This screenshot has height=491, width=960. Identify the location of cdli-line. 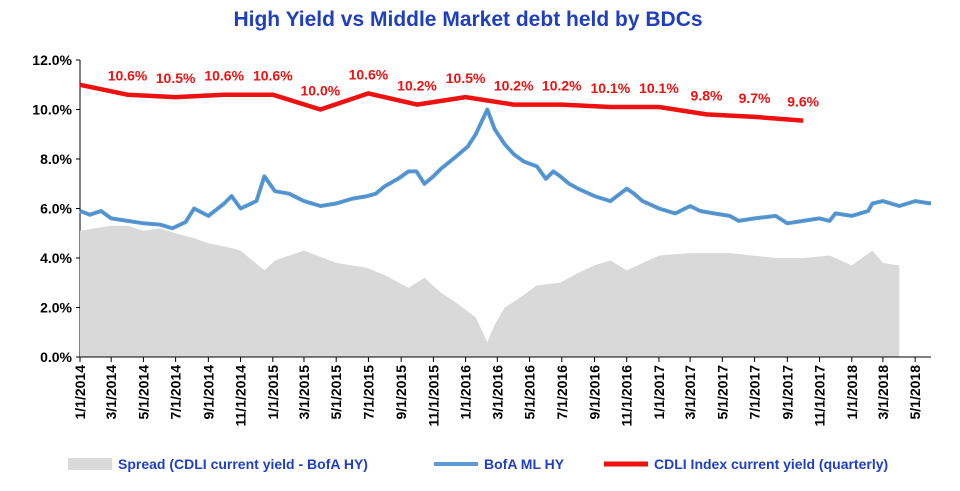
(441, 102).